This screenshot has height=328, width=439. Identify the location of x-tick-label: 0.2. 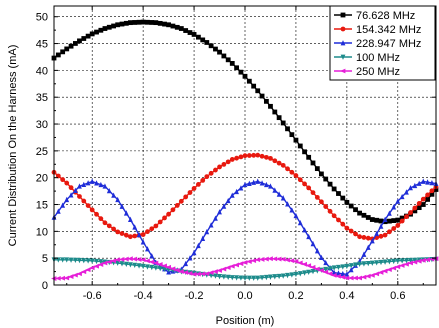
(295, 296).